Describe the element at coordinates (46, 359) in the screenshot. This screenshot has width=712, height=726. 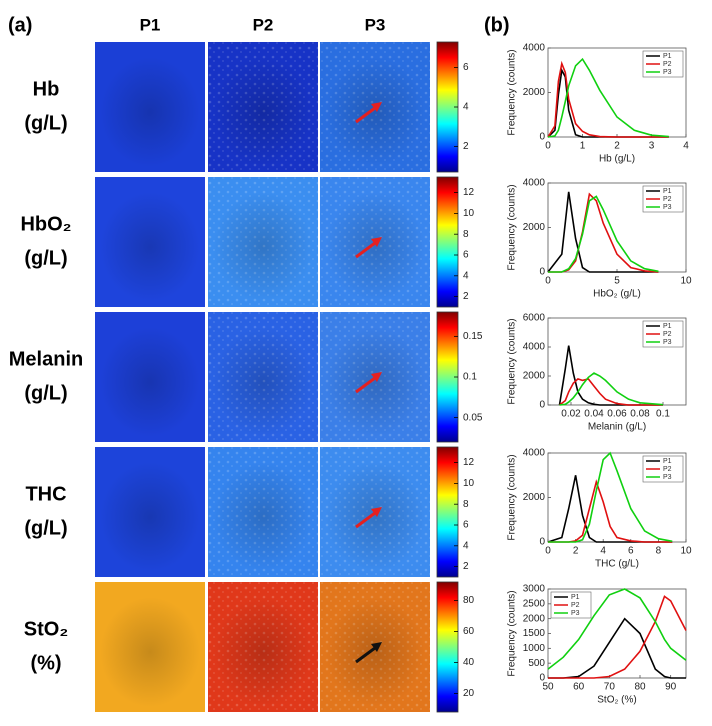
I see `row-label: Melanin` at that location.